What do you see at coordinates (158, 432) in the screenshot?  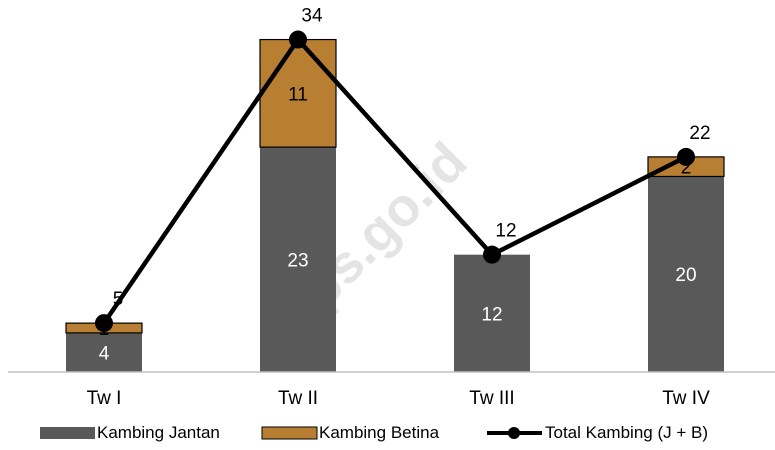 I see `legend-label-kambing-jantan: Kambing Jantan` at bounding box center [158, 432].